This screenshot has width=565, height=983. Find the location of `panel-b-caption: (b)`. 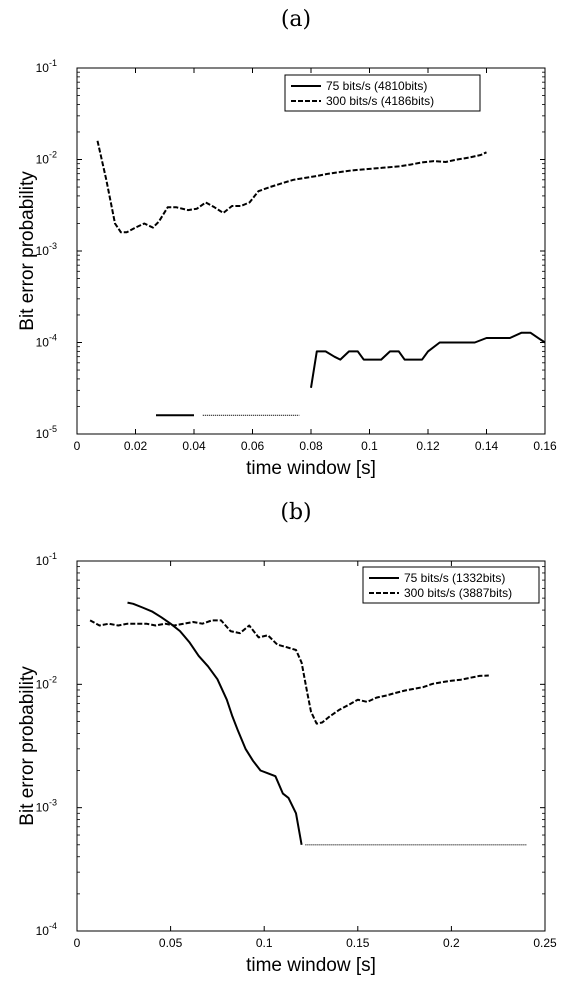

panel-b-caption: (b) is located at coordinates (295, 512).